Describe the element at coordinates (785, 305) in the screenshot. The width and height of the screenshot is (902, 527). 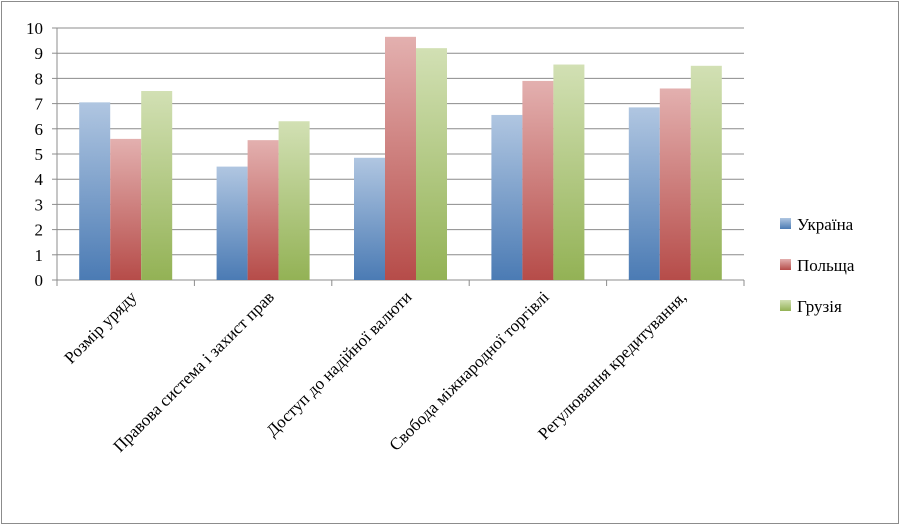
I see `legend-swatch-грузія` at that location.